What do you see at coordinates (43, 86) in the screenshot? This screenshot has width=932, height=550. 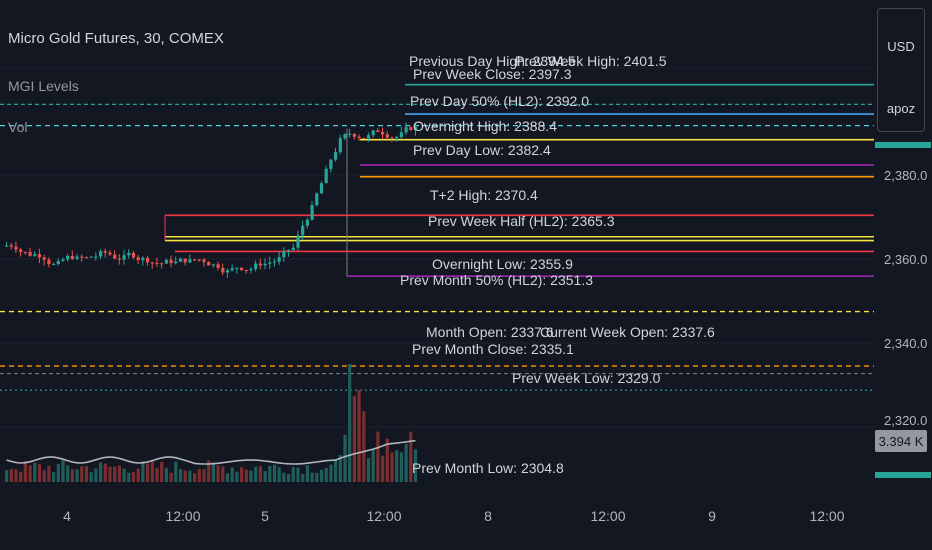 I see `indicator-mgi-levels: MGI Levels` at bounding box center [43, 86].